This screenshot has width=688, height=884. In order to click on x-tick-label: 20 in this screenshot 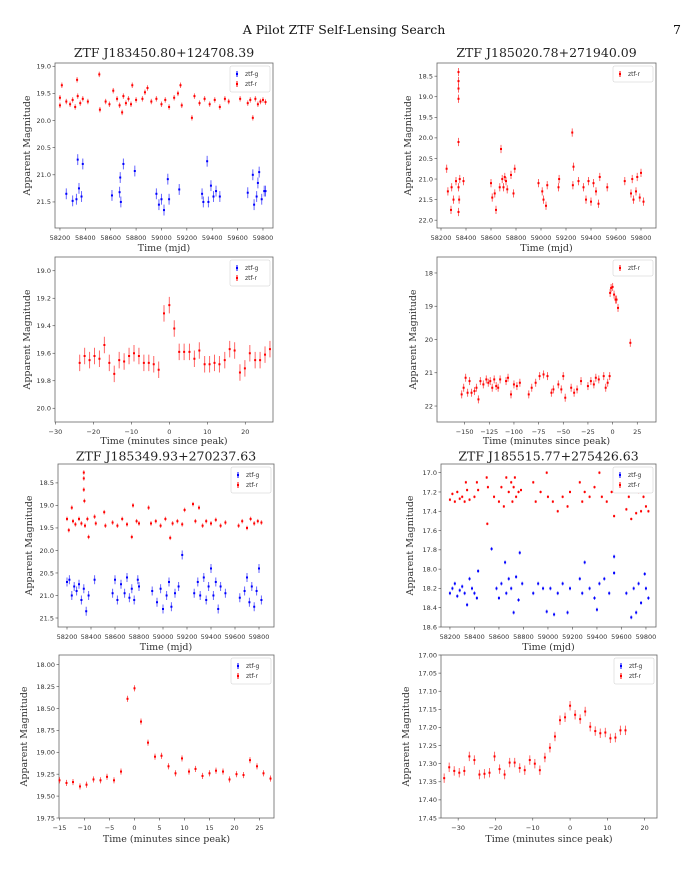, I will do `click(234, 828)`.